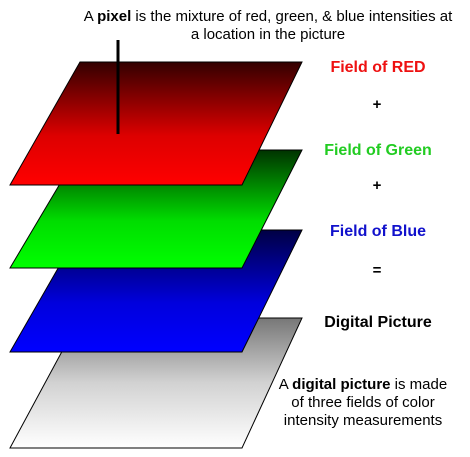  Describe the element at coordinates (363, 420) in the screenshot. I see `digital-caption-line-3: intensity measurements` at that location.